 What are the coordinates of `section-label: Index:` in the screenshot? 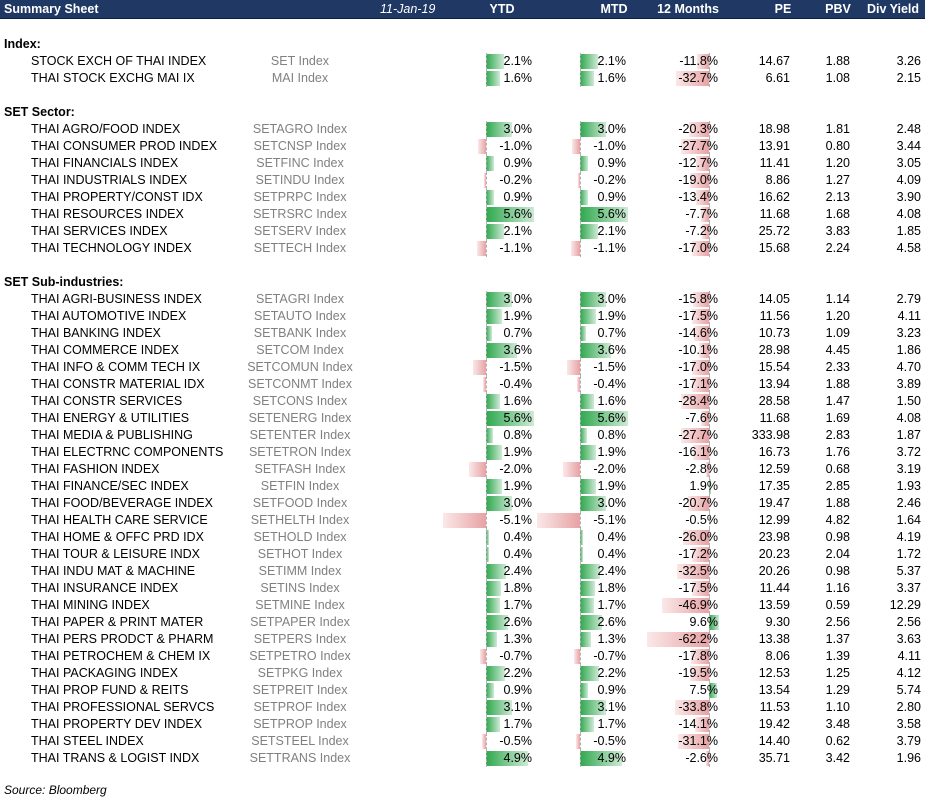 It's located at (22, 44).